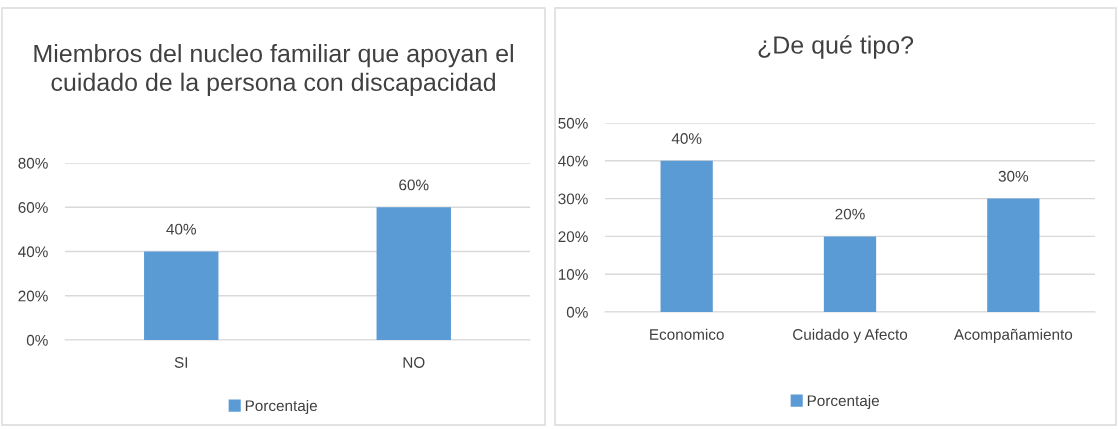  I want to click on chart-title: ¿De qué tipo?, so click(836, 47).